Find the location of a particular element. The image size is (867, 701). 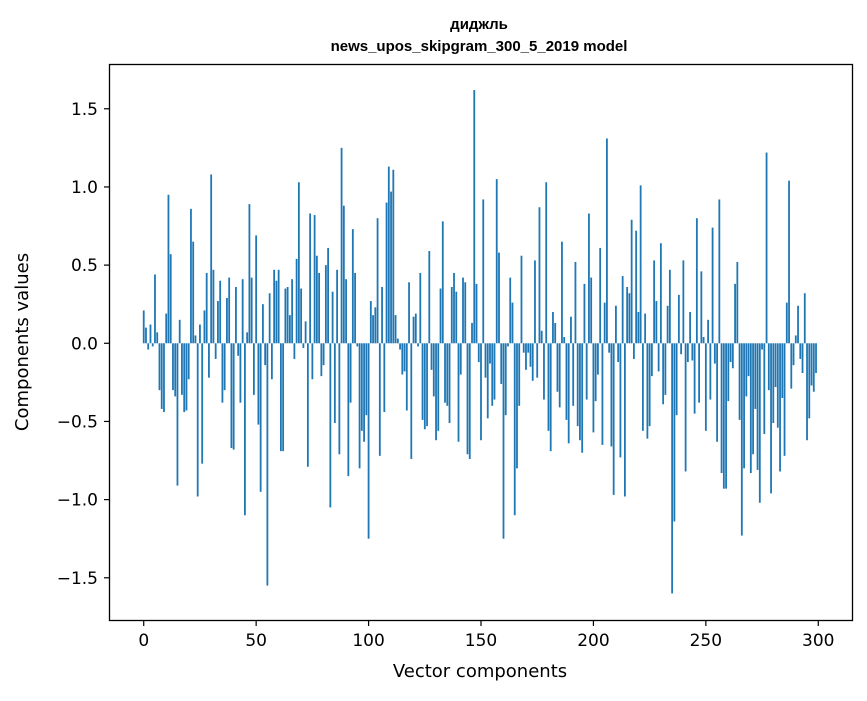

y-axis-label: Components values is located at coordinates (22, 342).